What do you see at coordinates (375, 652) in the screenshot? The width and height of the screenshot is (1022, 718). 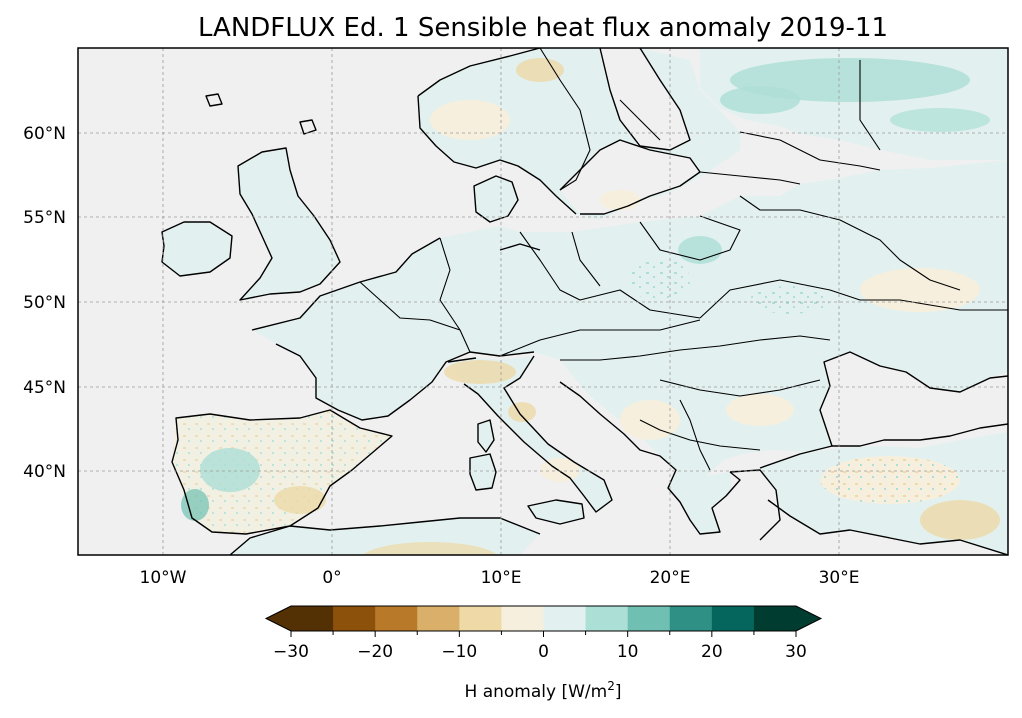 I see `colorbar-tick-label: −20` at bounding box center [375, 652].